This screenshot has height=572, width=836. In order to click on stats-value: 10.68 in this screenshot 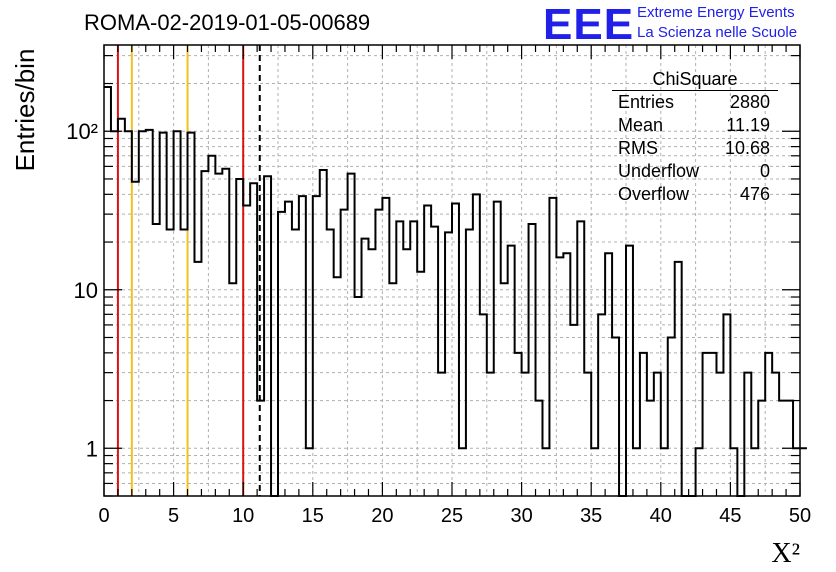, I will do `click(747, 148)`.